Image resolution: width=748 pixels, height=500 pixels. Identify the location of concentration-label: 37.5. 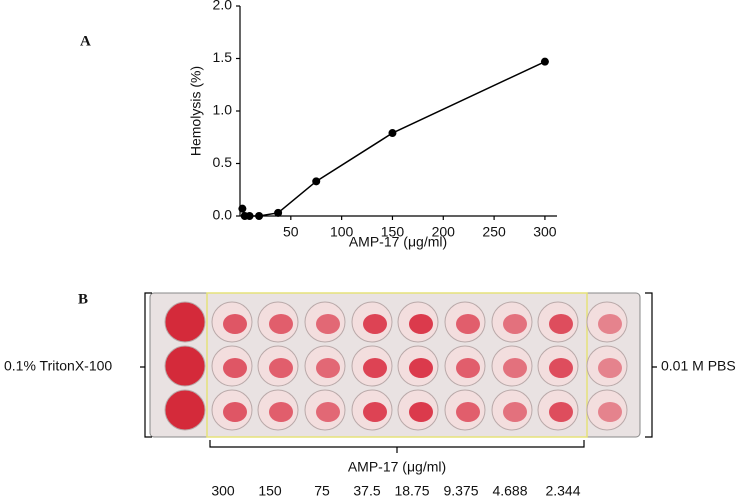
(366, 491).